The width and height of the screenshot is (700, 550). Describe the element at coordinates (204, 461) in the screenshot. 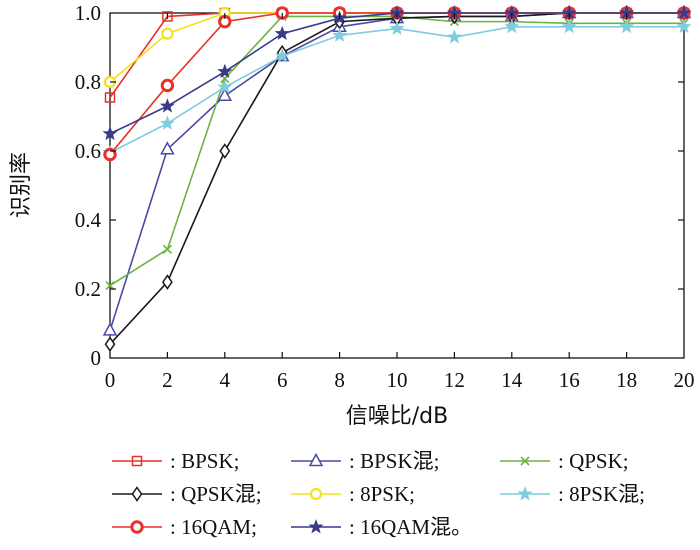

I see `legend-label: : BPSK;` at that location.